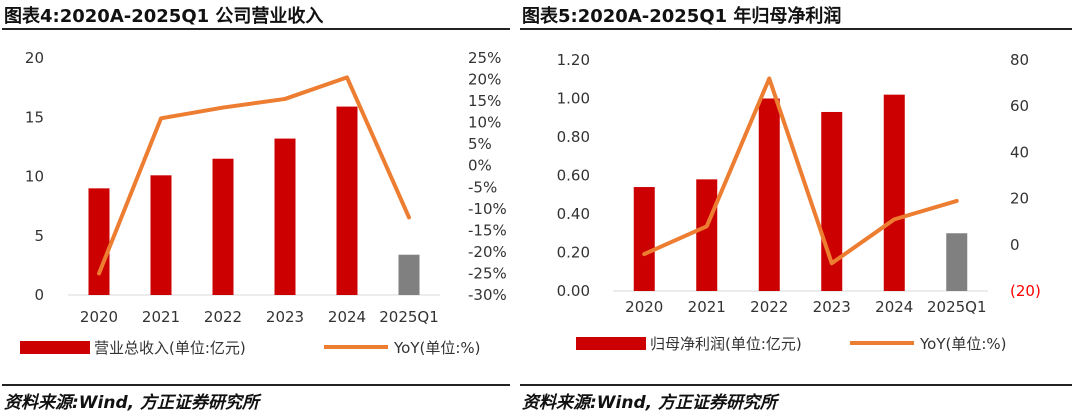 The width and height of the screenshot is (1080, 419). I want to click on left-axis-tick-label: 0.20, so click(573, 253).